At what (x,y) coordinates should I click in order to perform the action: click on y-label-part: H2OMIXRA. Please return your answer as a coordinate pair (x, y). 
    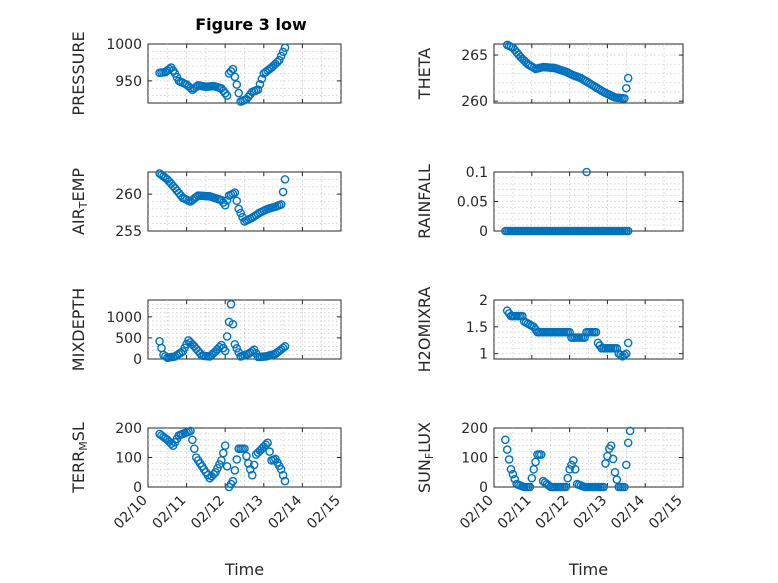
    Looking at the image, I should click on (424, 330).